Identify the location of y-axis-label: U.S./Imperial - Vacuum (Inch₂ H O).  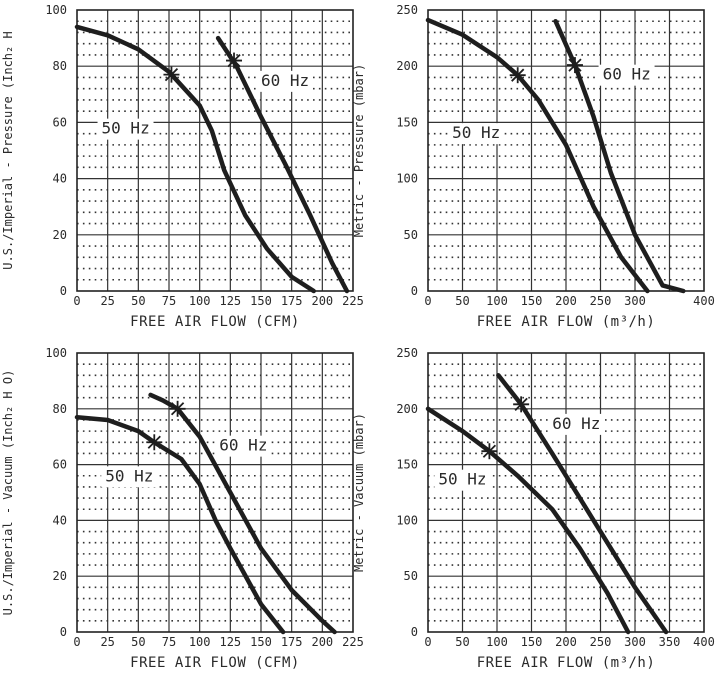
(8, 493).